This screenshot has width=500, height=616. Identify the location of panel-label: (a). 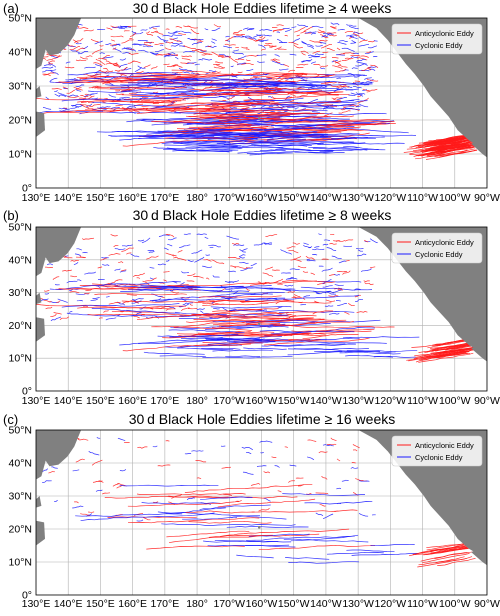
(11, 8).